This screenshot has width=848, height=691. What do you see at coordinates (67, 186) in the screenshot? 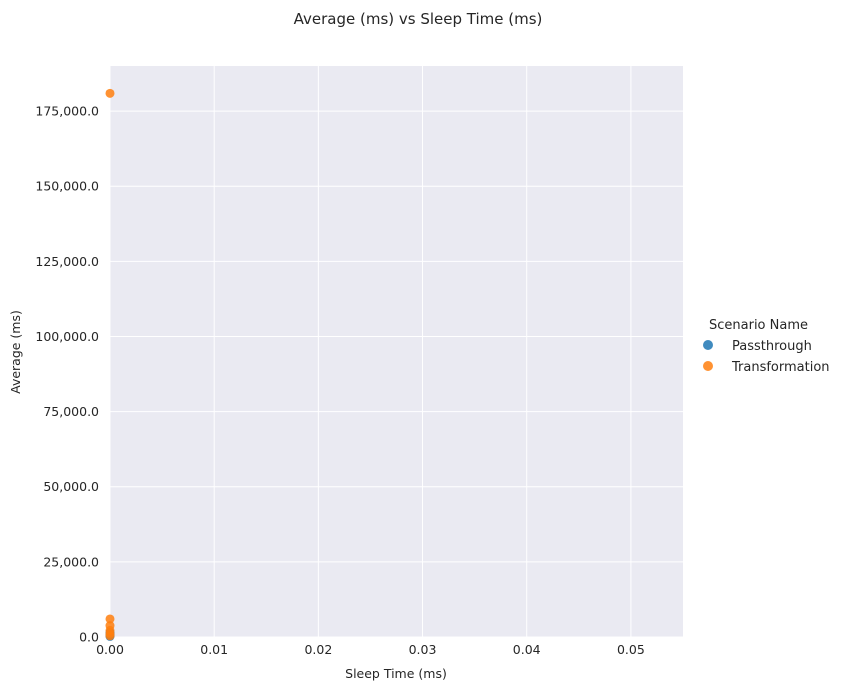
I see `y-tick-label: 150,000.0` at bounding box center [67, 186].